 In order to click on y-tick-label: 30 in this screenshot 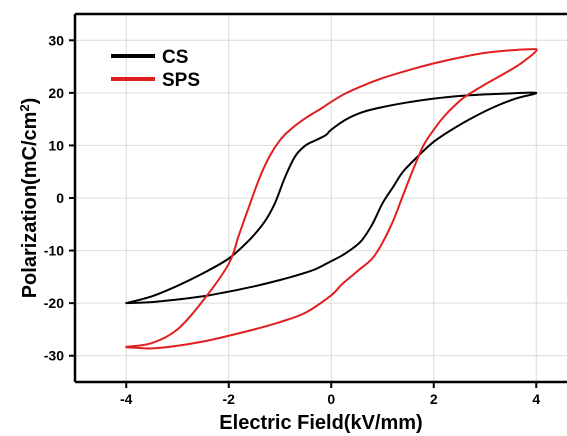, I will do `click(56, 40)`.